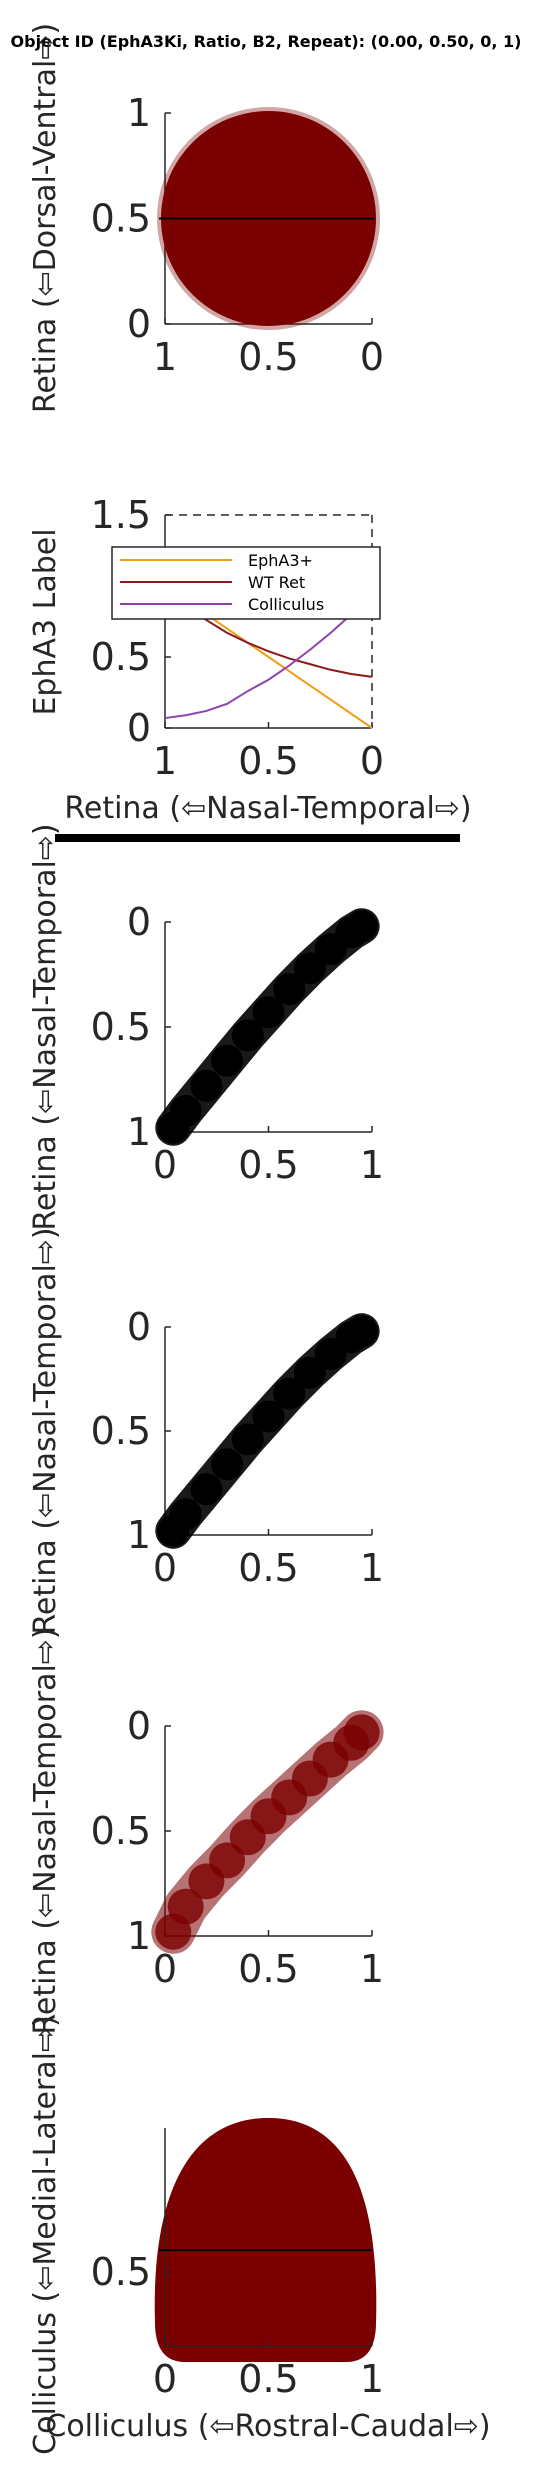 This screenshot has height=2485, width=535. I want to click on legend-label: Colliculus, so click(286, 604).